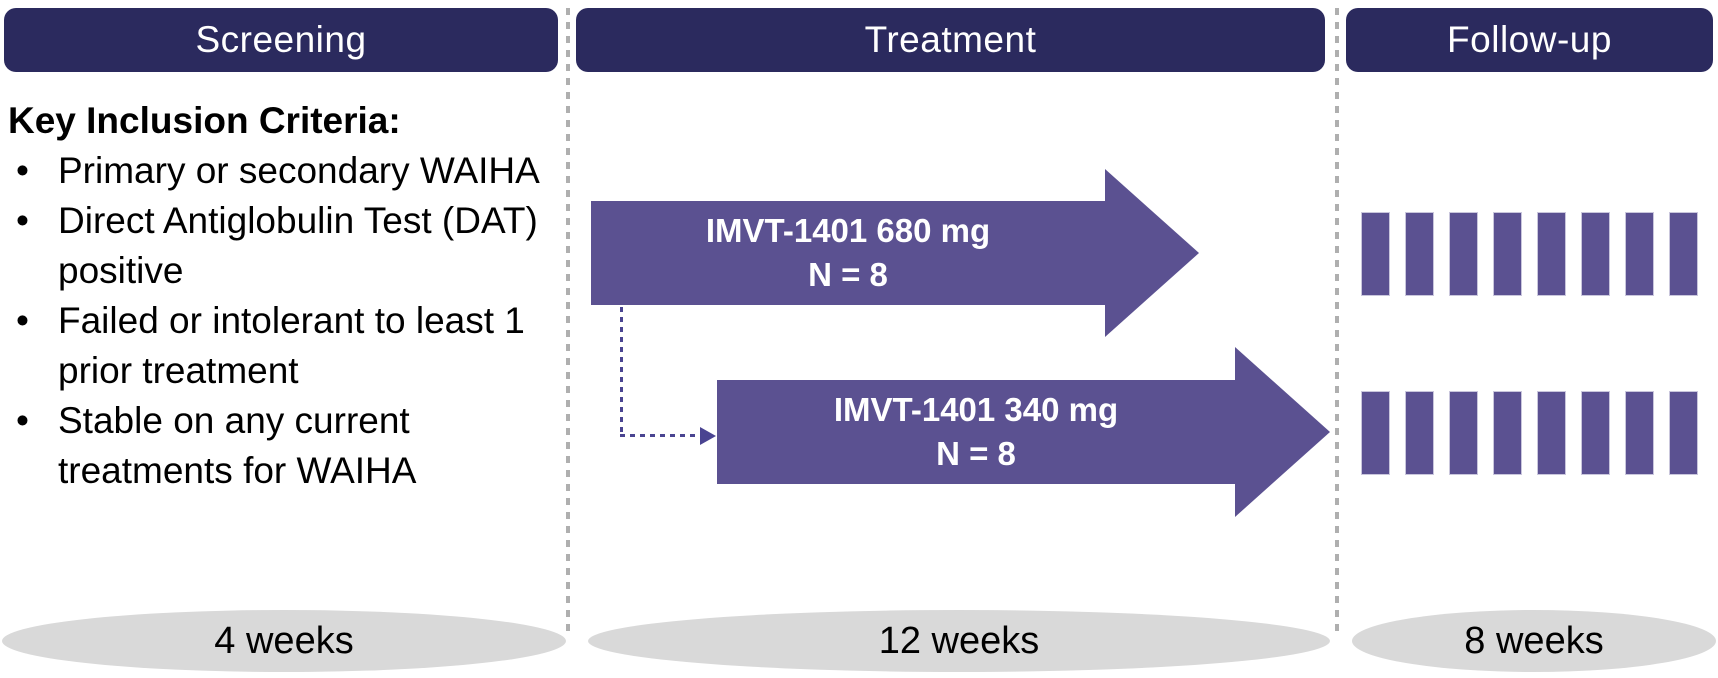 The height and width of the screenshot is (678, 1718). I want to click on treatment-arm1-arrowhead-icon, so click(1152, 253).